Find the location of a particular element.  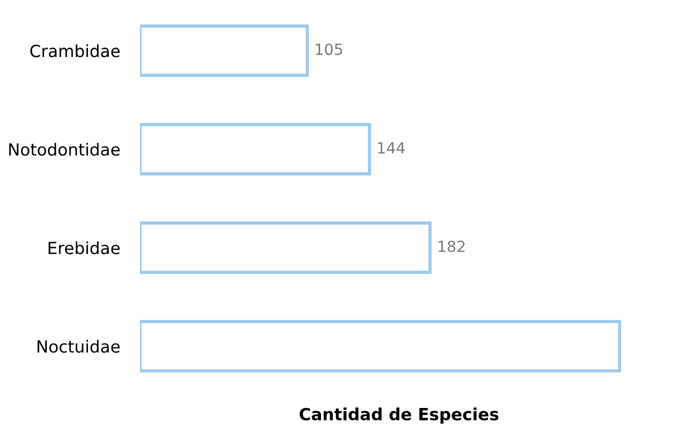

data-label: 182 is located at coordinates (451, 246).